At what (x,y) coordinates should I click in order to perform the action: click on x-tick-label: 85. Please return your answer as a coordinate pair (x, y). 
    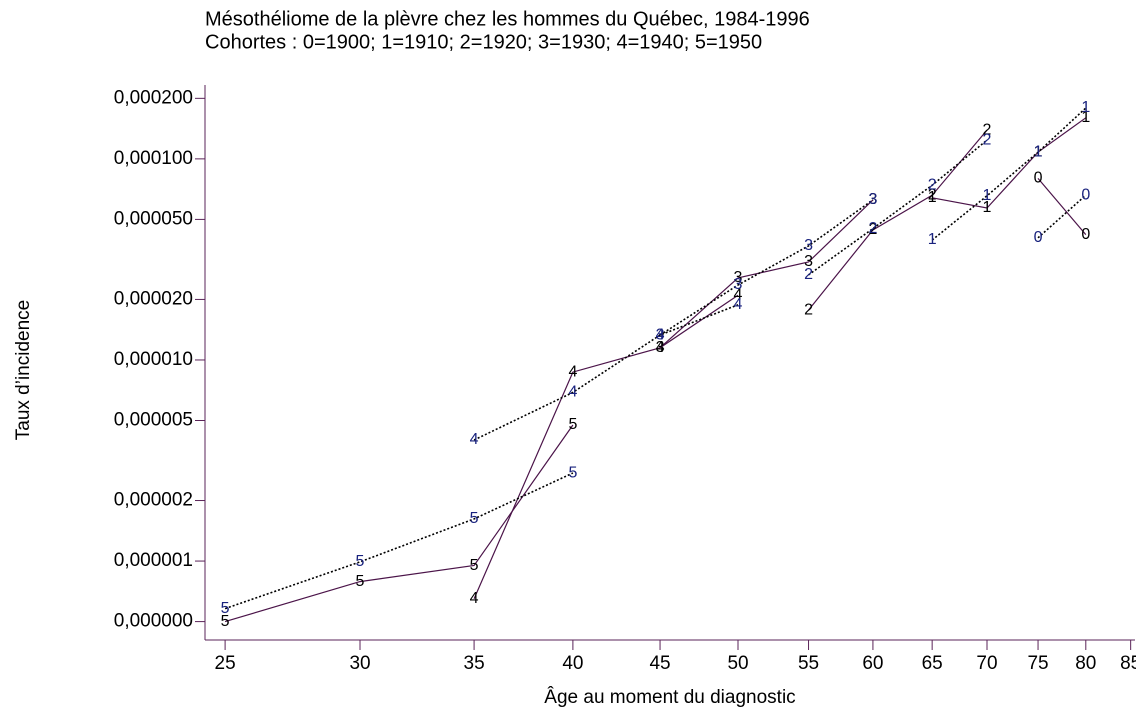
    Looking at the image, I should click on (1128, 663).